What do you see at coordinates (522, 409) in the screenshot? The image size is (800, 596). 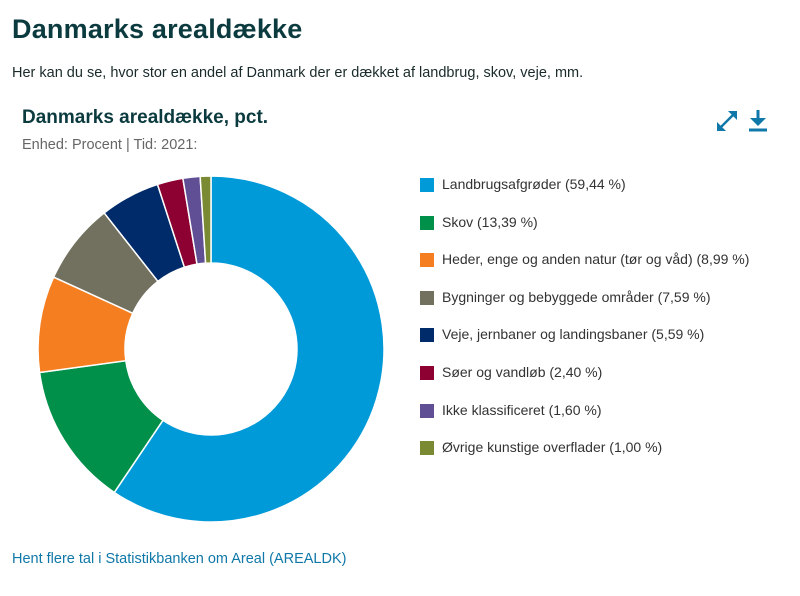 I see `legend-label: Ikke klassificeret (1,60 %)` at bounding box center [522, 409].